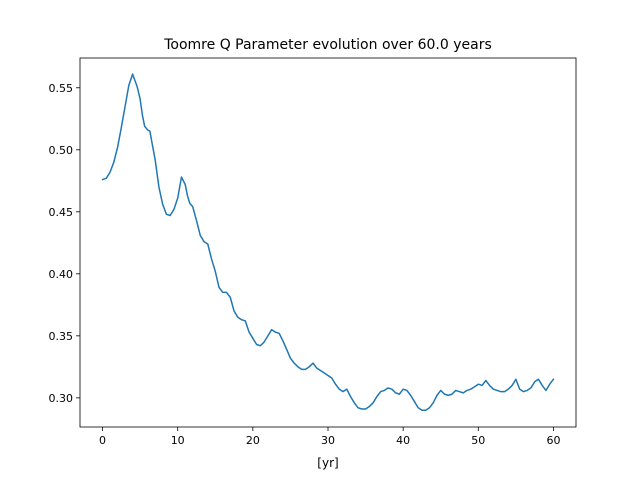 Image resolution: width=640 pixels, height=480 pixels. Describe the element at coordinates (61, 150) in the screenshot. I see `y-tick-label: 0.50` at that location.